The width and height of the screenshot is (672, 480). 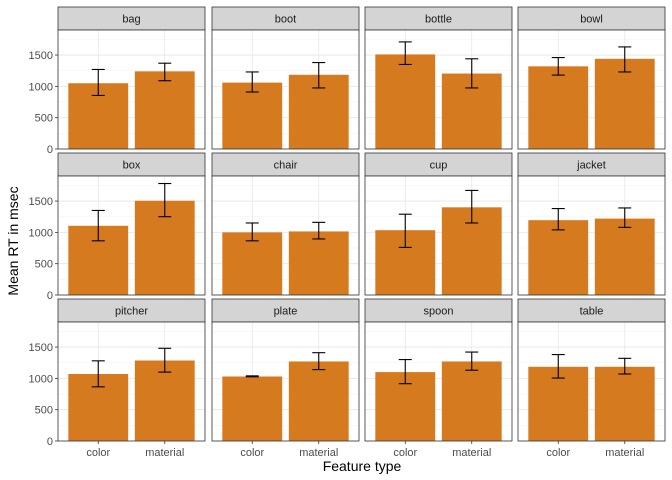 I want to click on facet-panel-spoon: spoon, so click(x=438, y=370).